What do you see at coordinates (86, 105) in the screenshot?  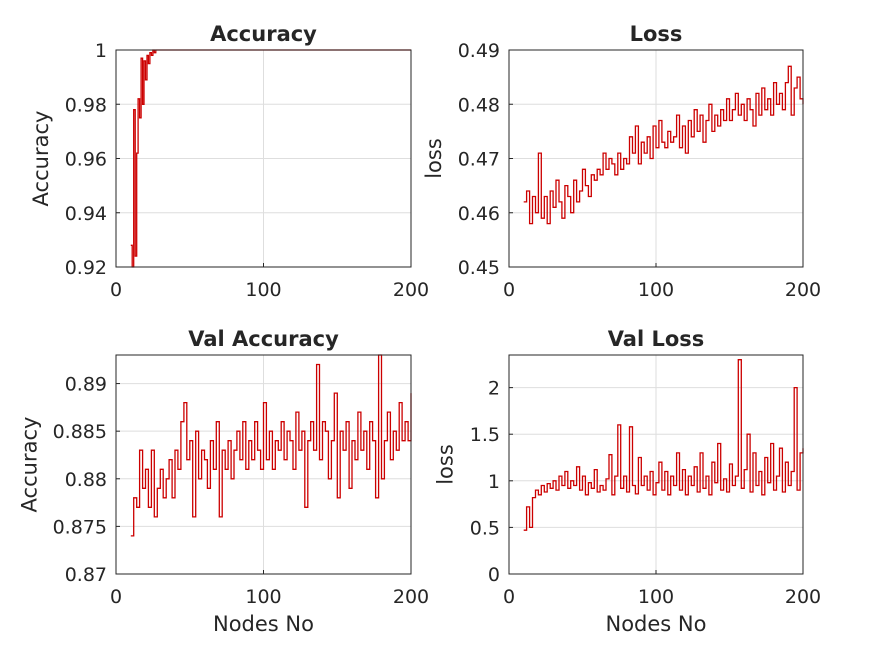 I see `y-tick-label: 0.98` at bounding box center [86, 105].